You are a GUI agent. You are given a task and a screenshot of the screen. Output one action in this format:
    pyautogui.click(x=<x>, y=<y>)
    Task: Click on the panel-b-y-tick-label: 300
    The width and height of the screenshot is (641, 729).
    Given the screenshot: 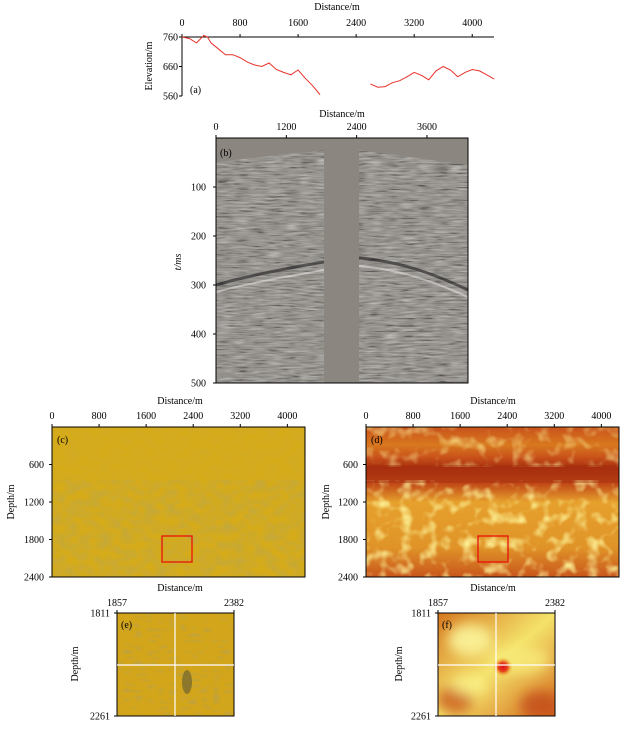 What is the action you would take?
    pyautogui.click(x=198, y=286)
    